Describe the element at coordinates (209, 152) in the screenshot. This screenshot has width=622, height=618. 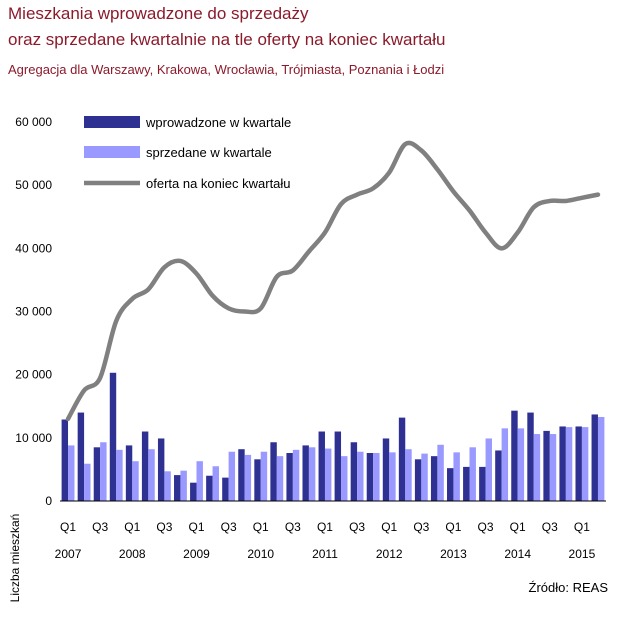
I see `legend-label: sprzedane w kwartale` at that location.